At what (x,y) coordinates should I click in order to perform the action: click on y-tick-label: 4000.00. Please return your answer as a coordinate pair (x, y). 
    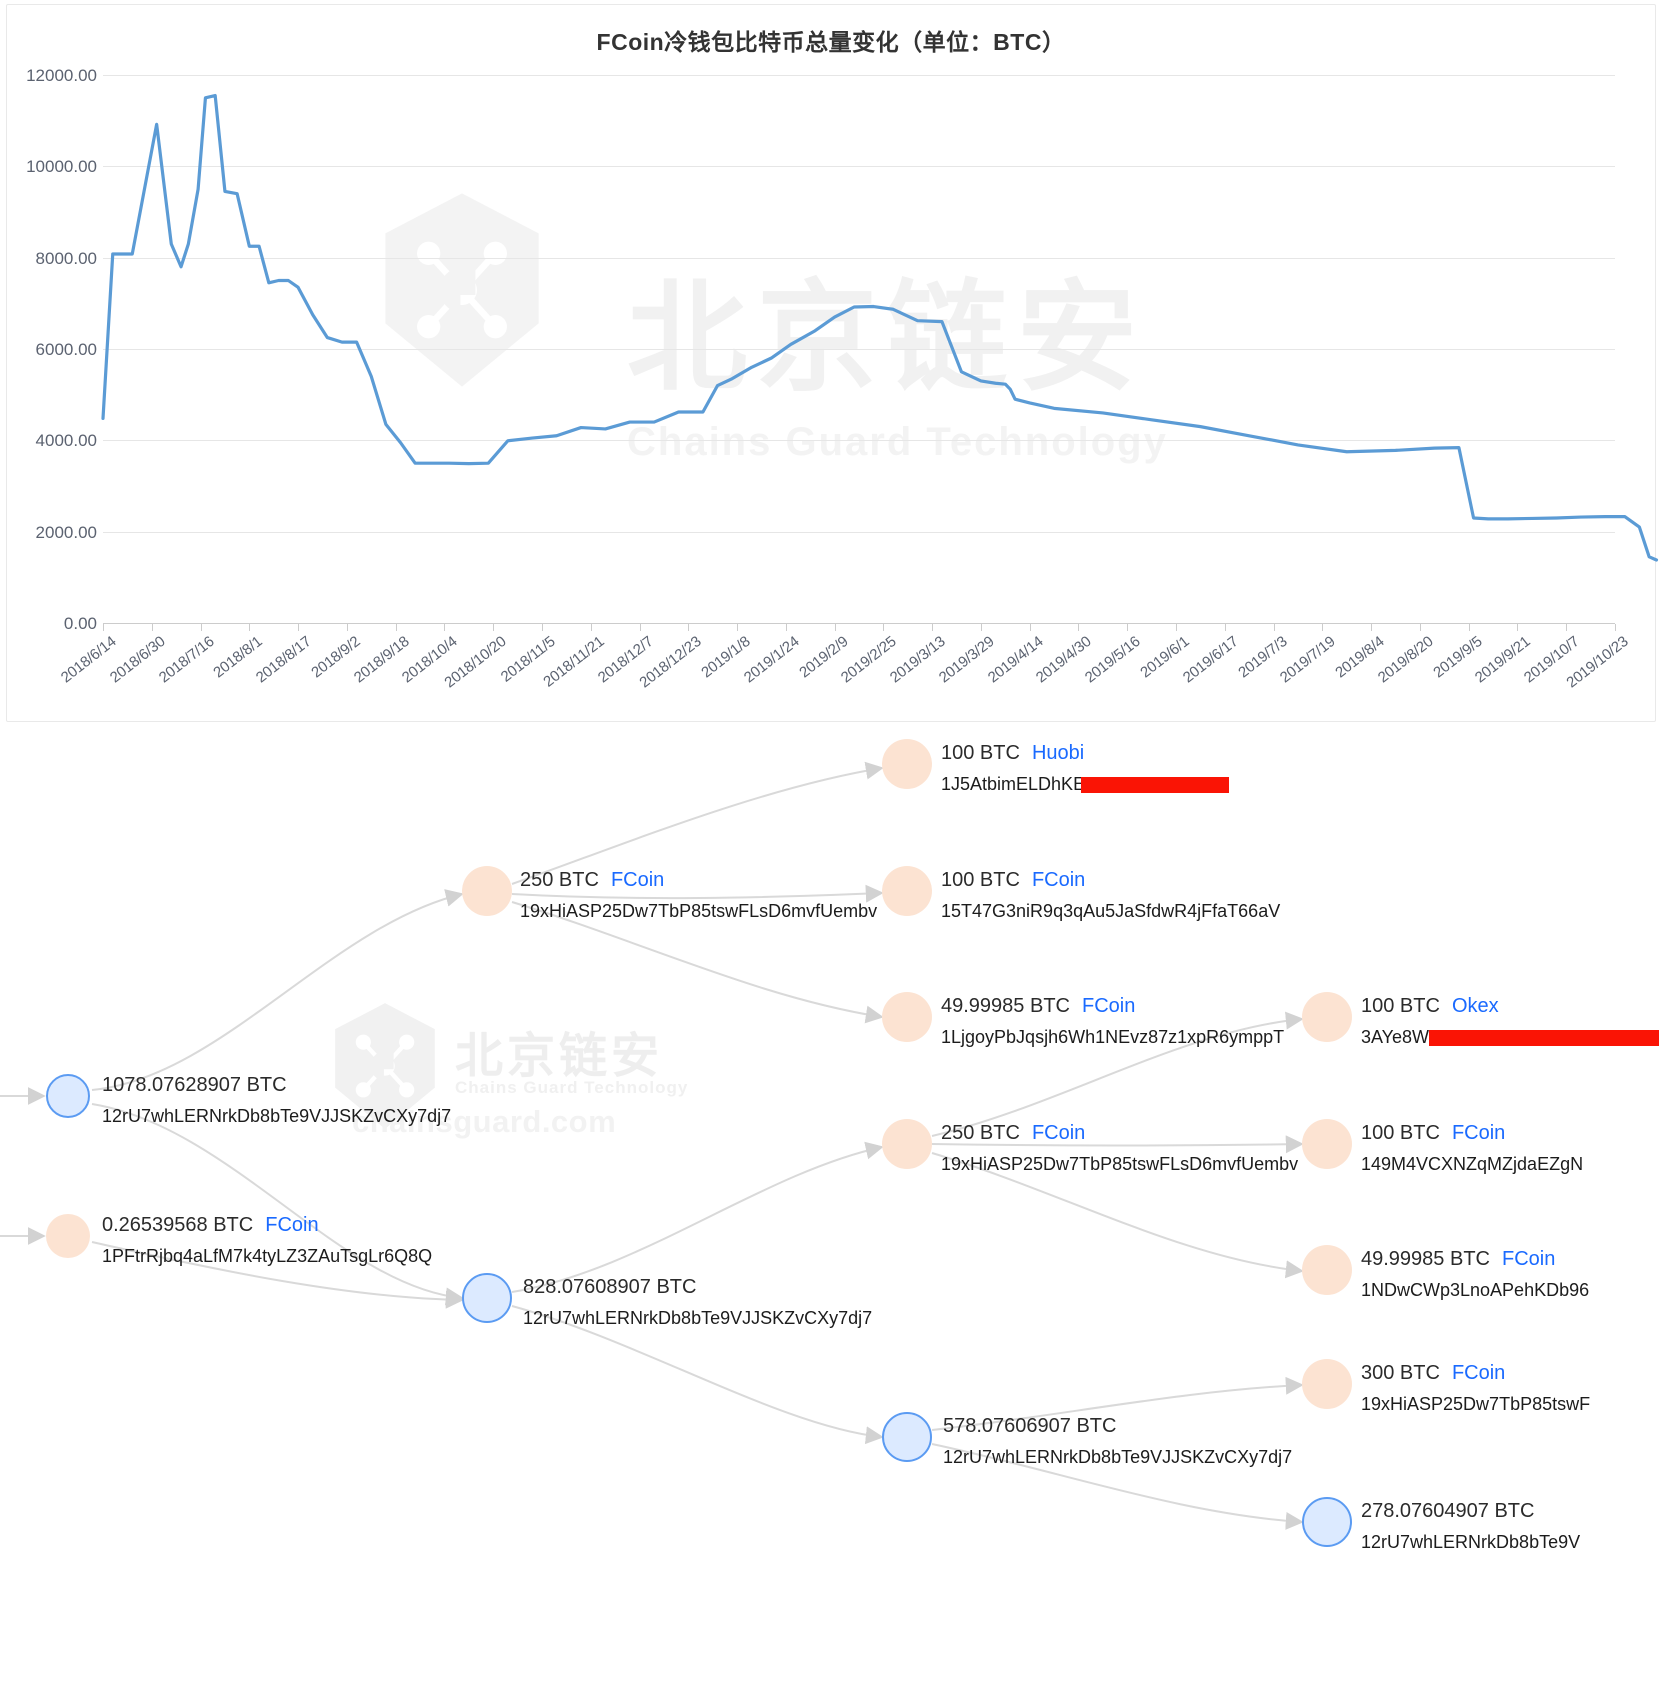
    Looking at the image, I should click on (66, 441).